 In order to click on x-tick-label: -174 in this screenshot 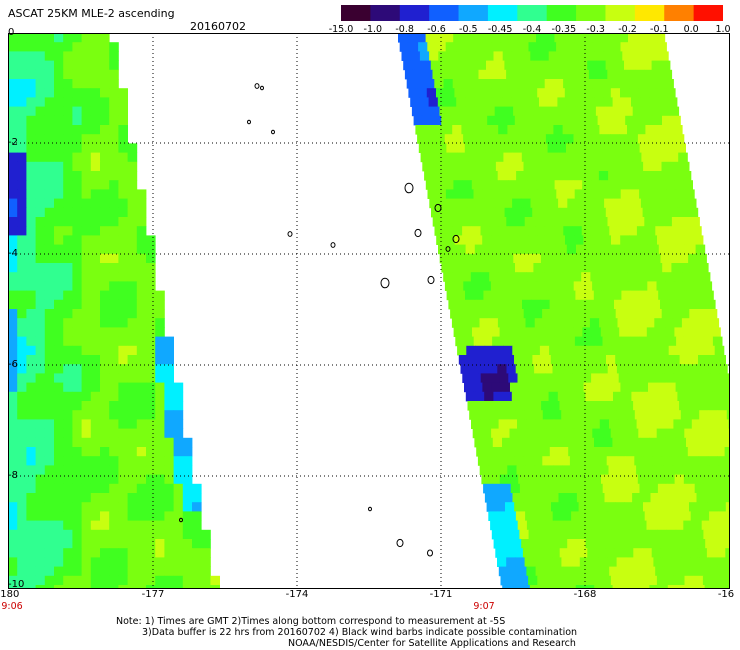, I will do `click(297, 594)`.